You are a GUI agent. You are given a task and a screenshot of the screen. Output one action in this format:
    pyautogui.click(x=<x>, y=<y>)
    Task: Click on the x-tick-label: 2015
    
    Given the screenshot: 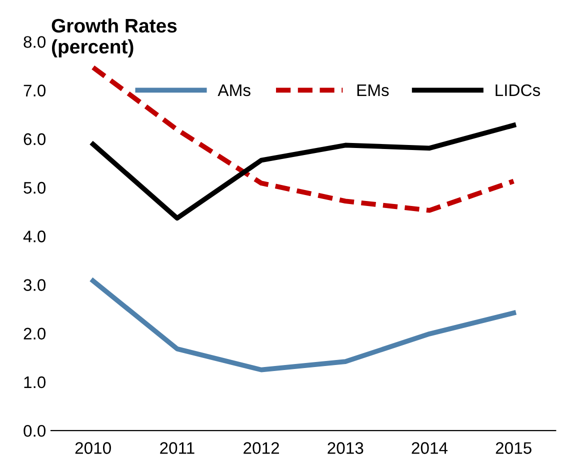 What is the action you would take?
    pyautogui.click(x=514, y=448)
    